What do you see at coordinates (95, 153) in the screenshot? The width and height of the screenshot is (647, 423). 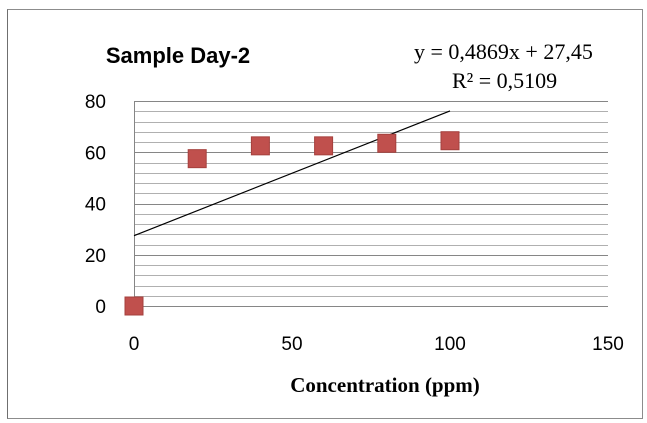 I see `y-tick-label: 60` at bounding box center [95, 153].